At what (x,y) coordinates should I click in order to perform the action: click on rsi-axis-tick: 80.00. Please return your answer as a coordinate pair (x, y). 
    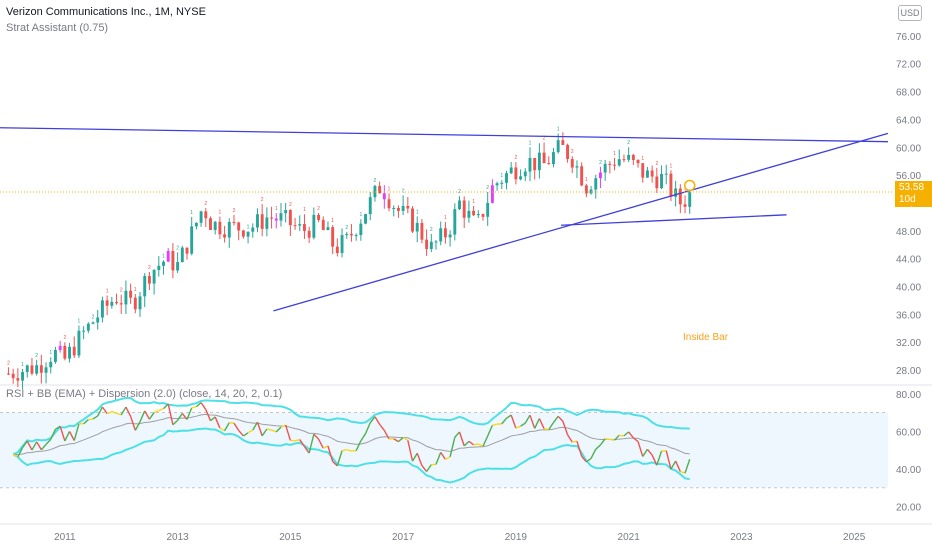
    Looking at the image, I should click on (908, 395).